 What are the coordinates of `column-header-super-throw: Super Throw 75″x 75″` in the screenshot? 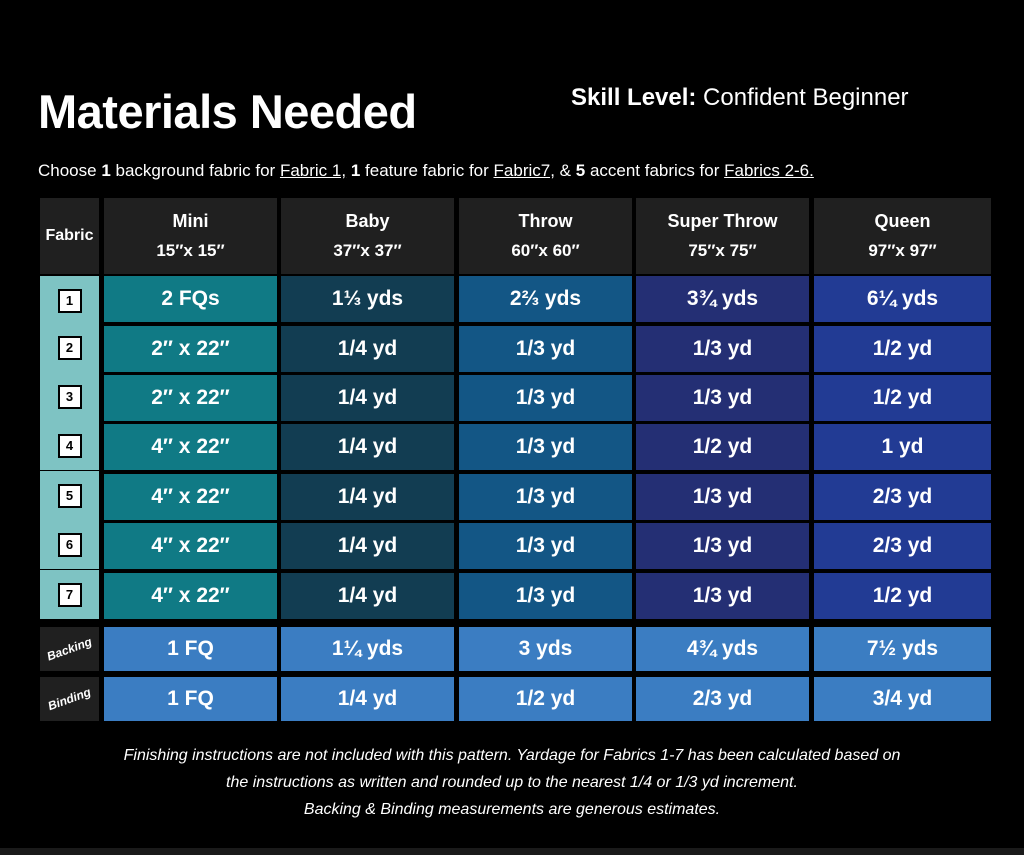 It's located at (722, 236).